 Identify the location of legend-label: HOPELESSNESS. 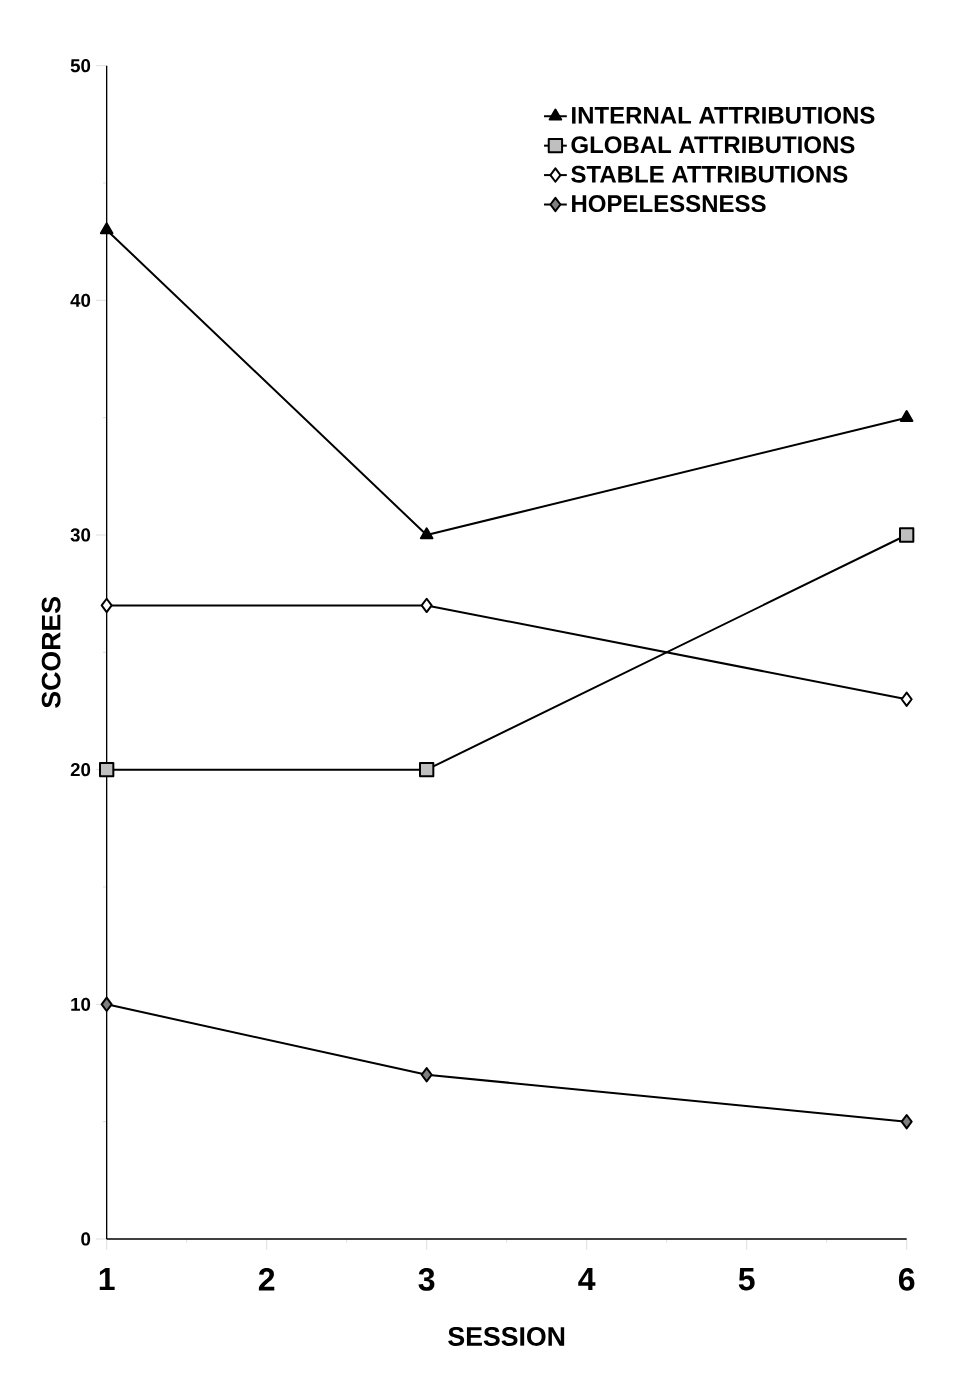
(669, 204).